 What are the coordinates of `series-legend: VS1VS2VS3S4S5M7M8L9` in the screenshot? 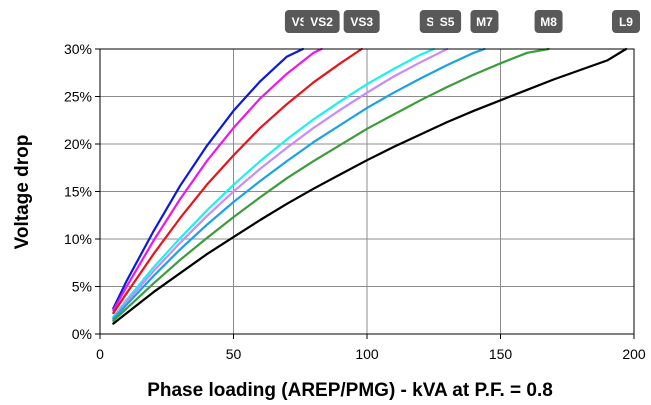 It's located at (462, 21).